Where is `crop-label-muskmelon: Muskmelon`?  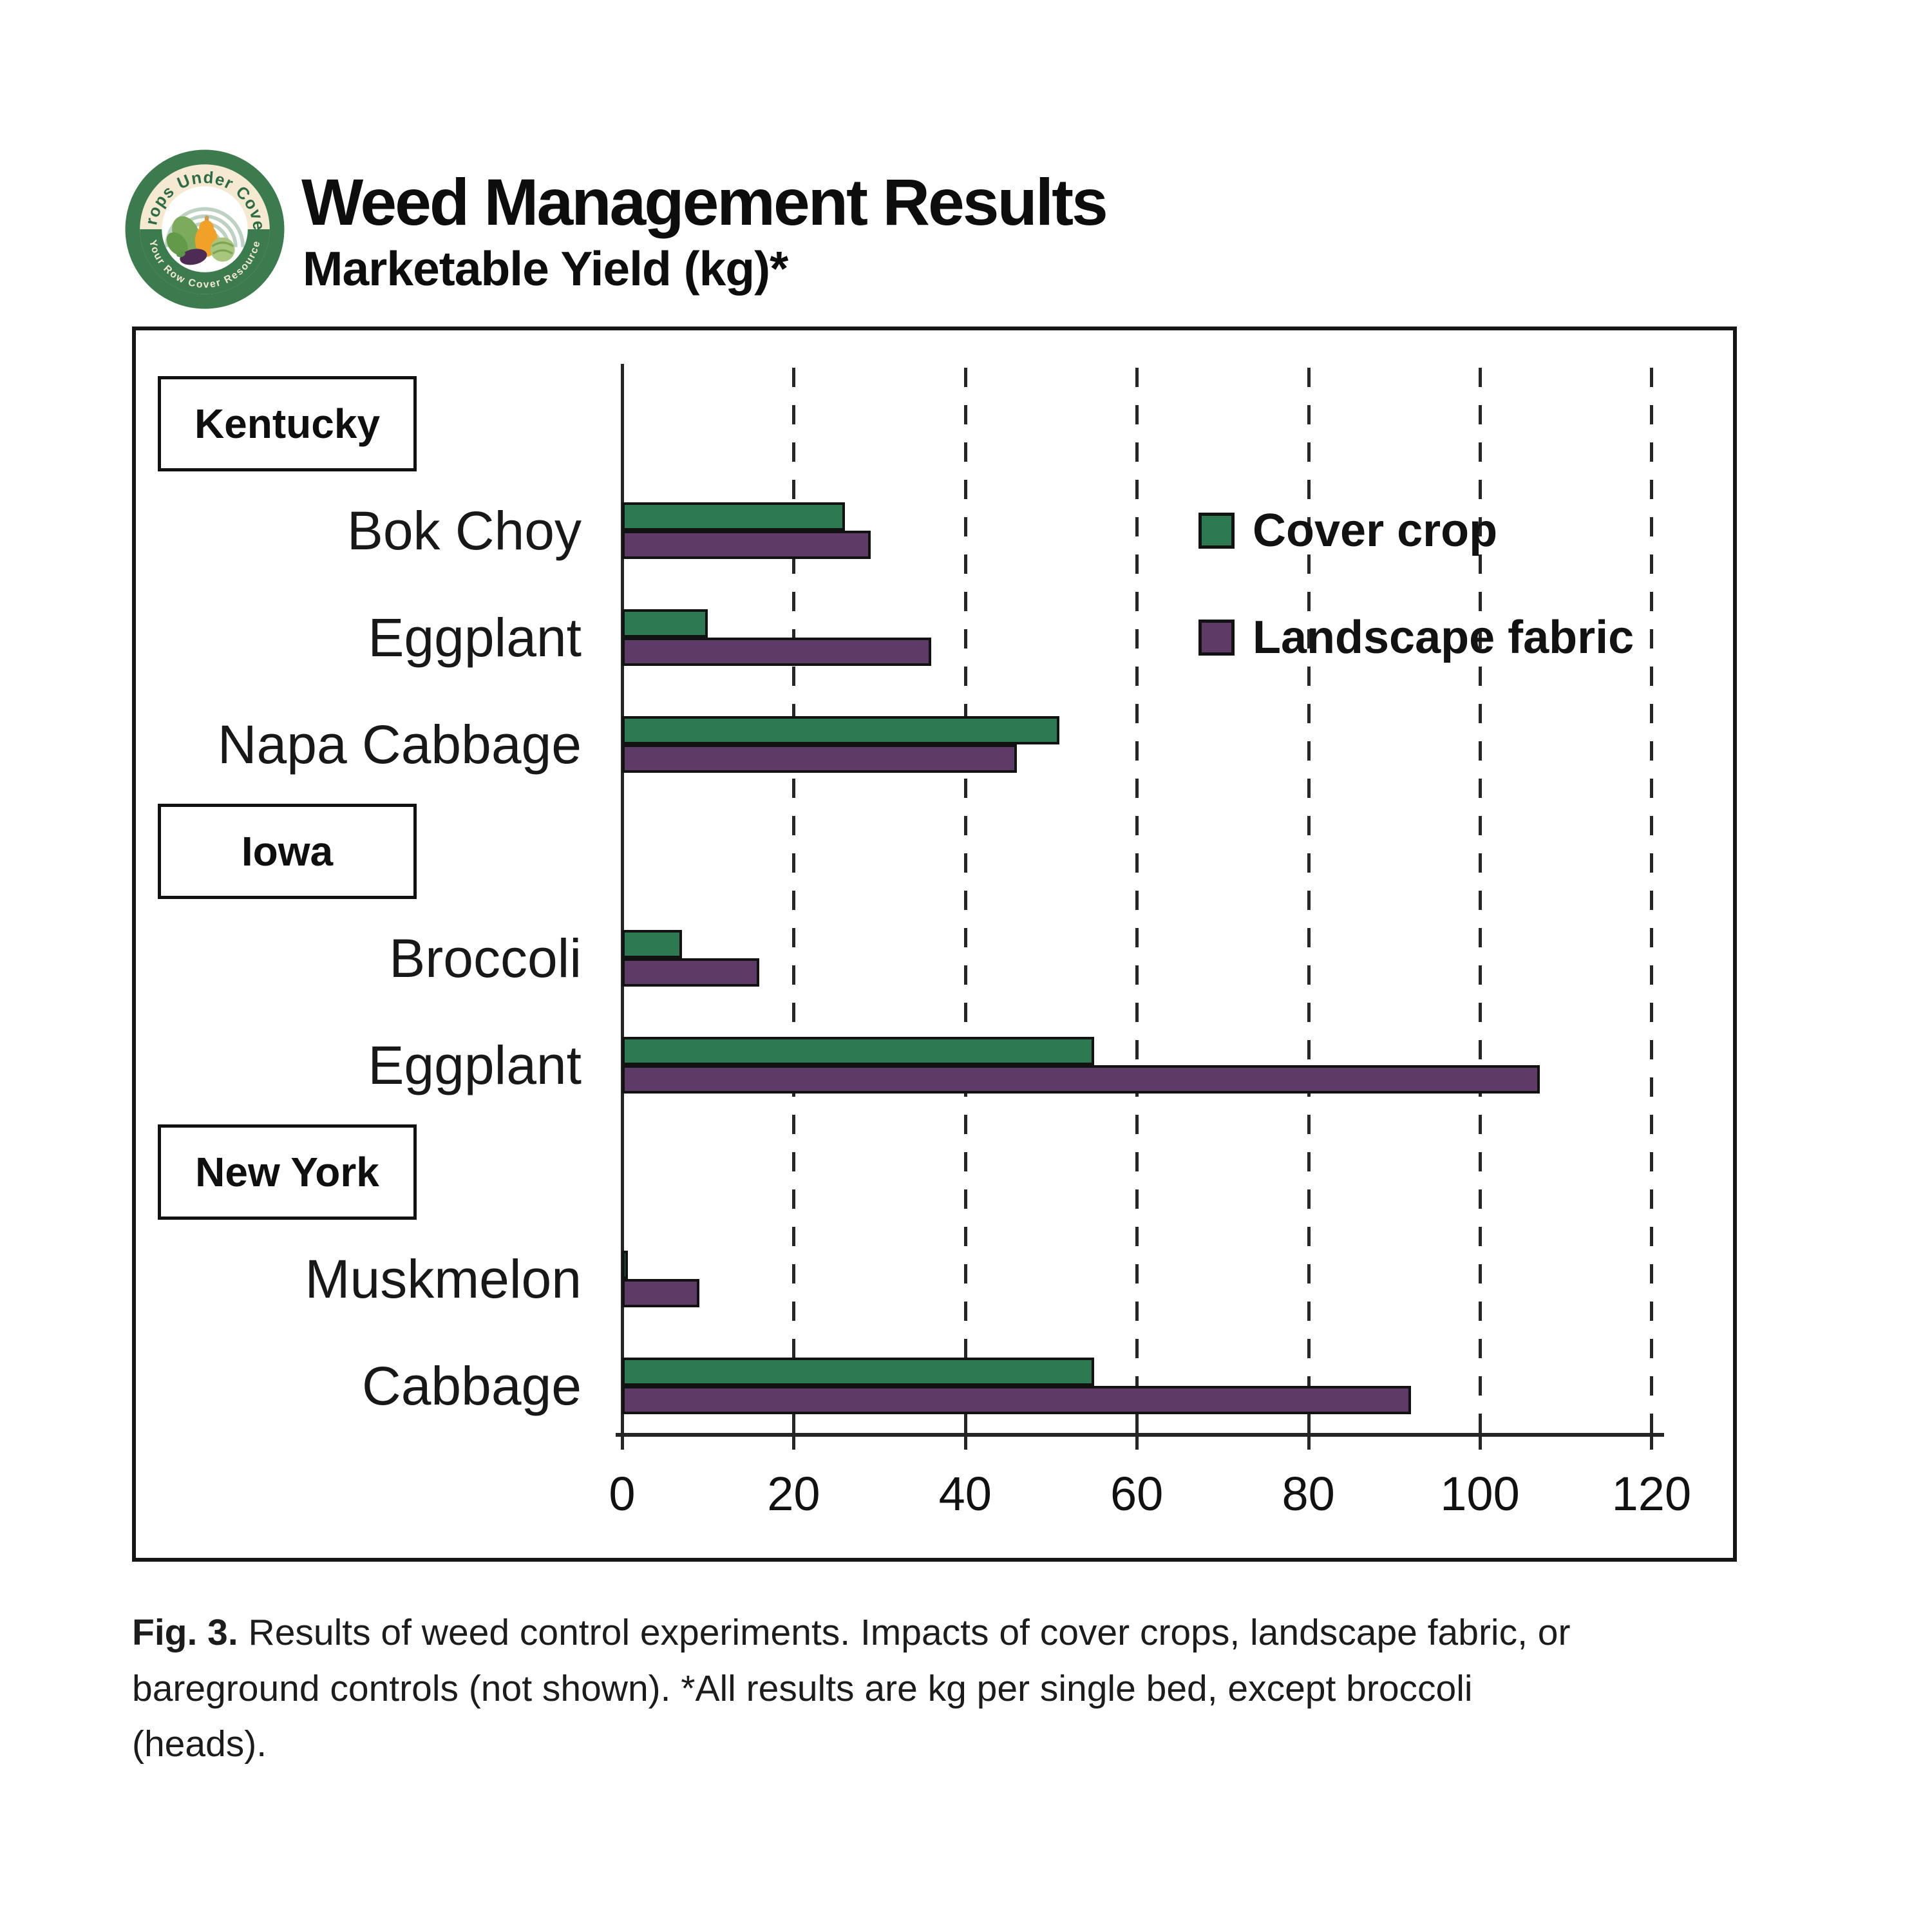
crop-label-muskmelon: Muskmelon is located at coordinates (444, 1279).